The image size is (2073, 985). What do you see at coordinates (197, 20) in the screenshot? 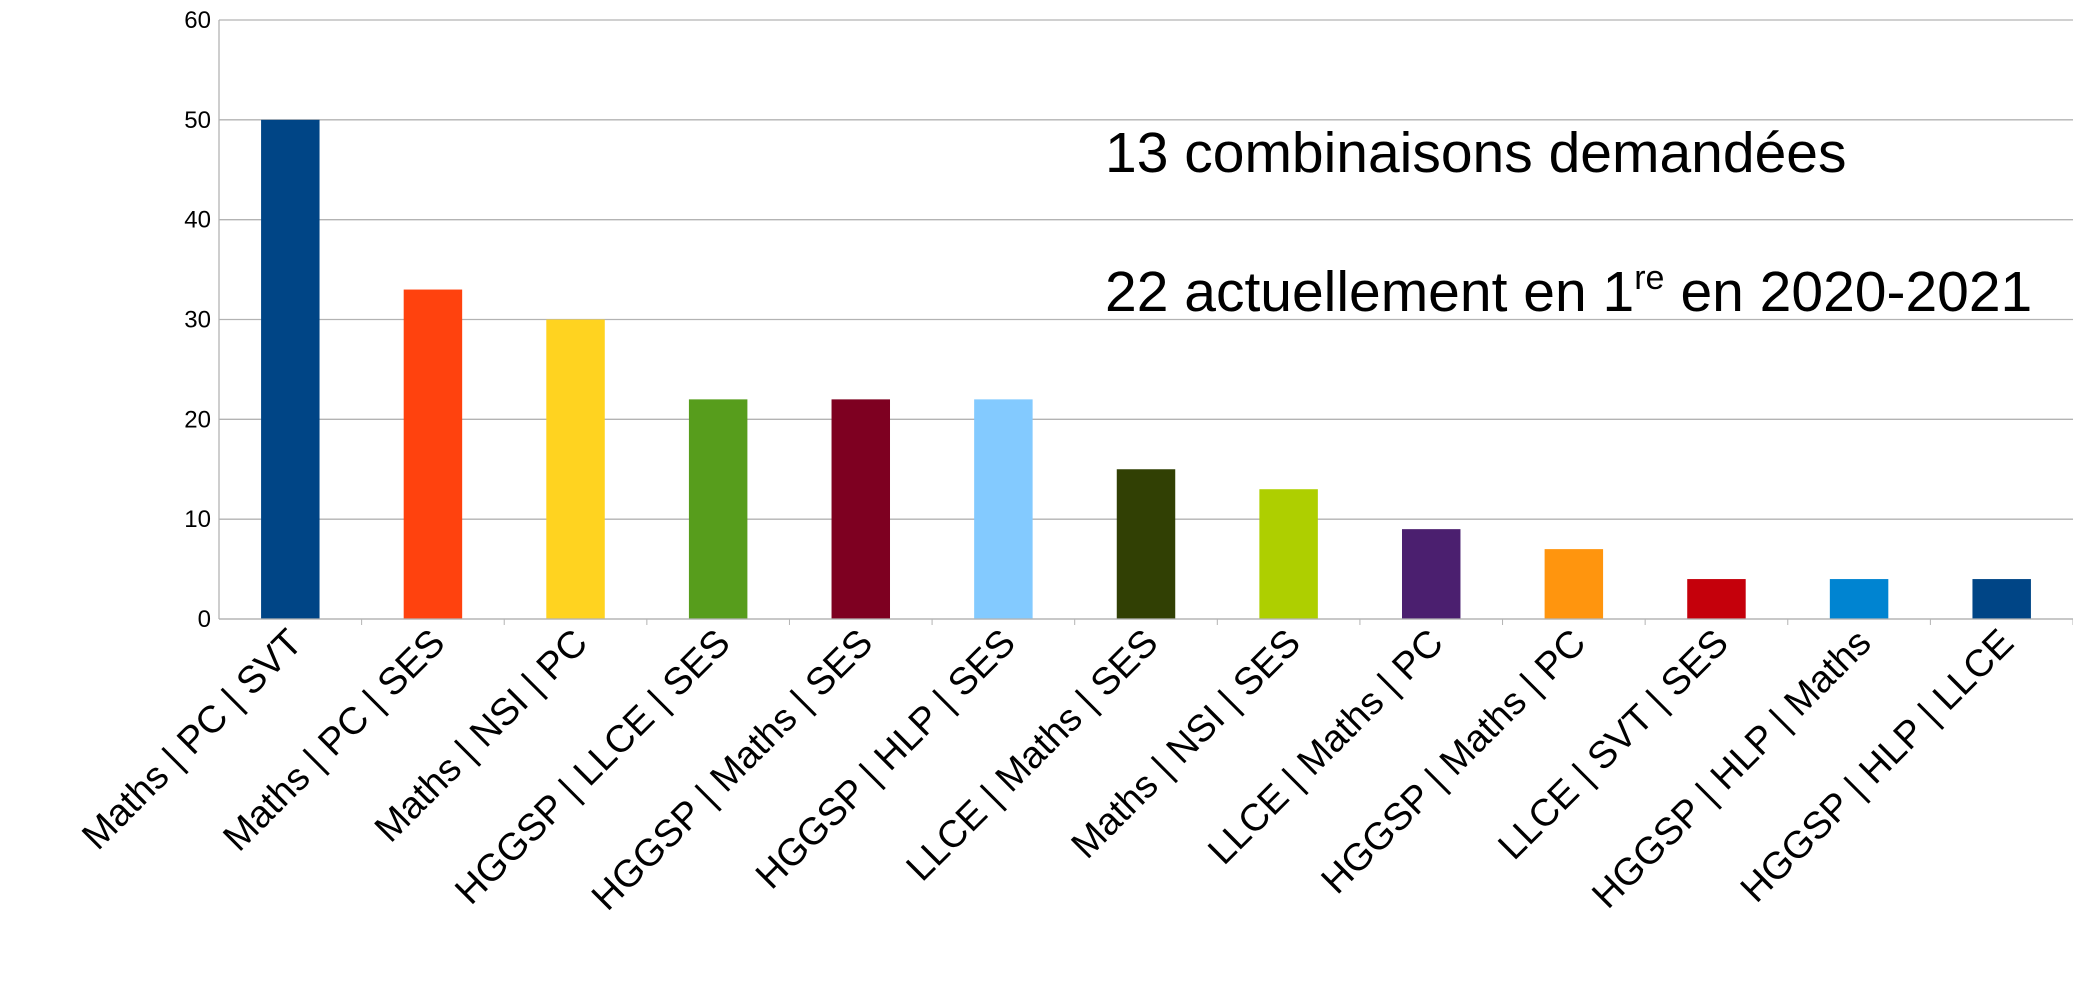
I see `y-tick-label: 60` at bounding box center [197, 20].